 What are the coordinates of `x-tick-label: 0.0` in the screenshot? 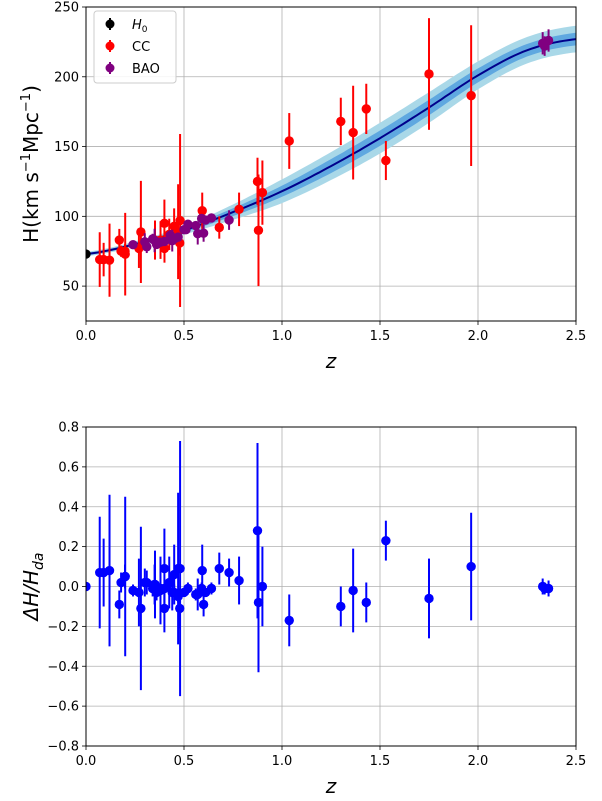 It's located at (86, 336).